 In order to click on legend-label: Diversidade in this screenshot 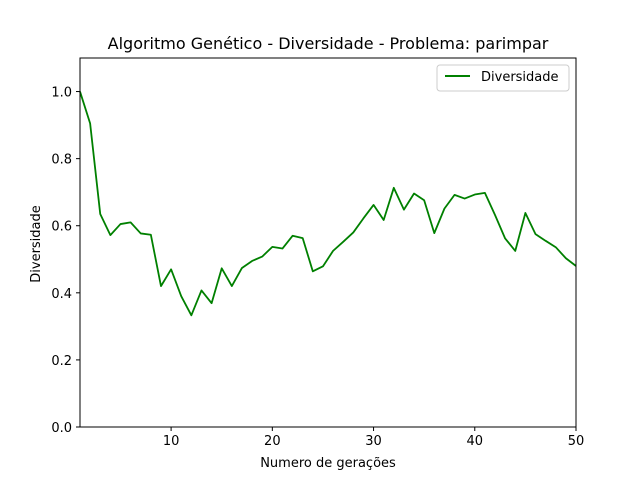, I will do `click(520, 77)`.